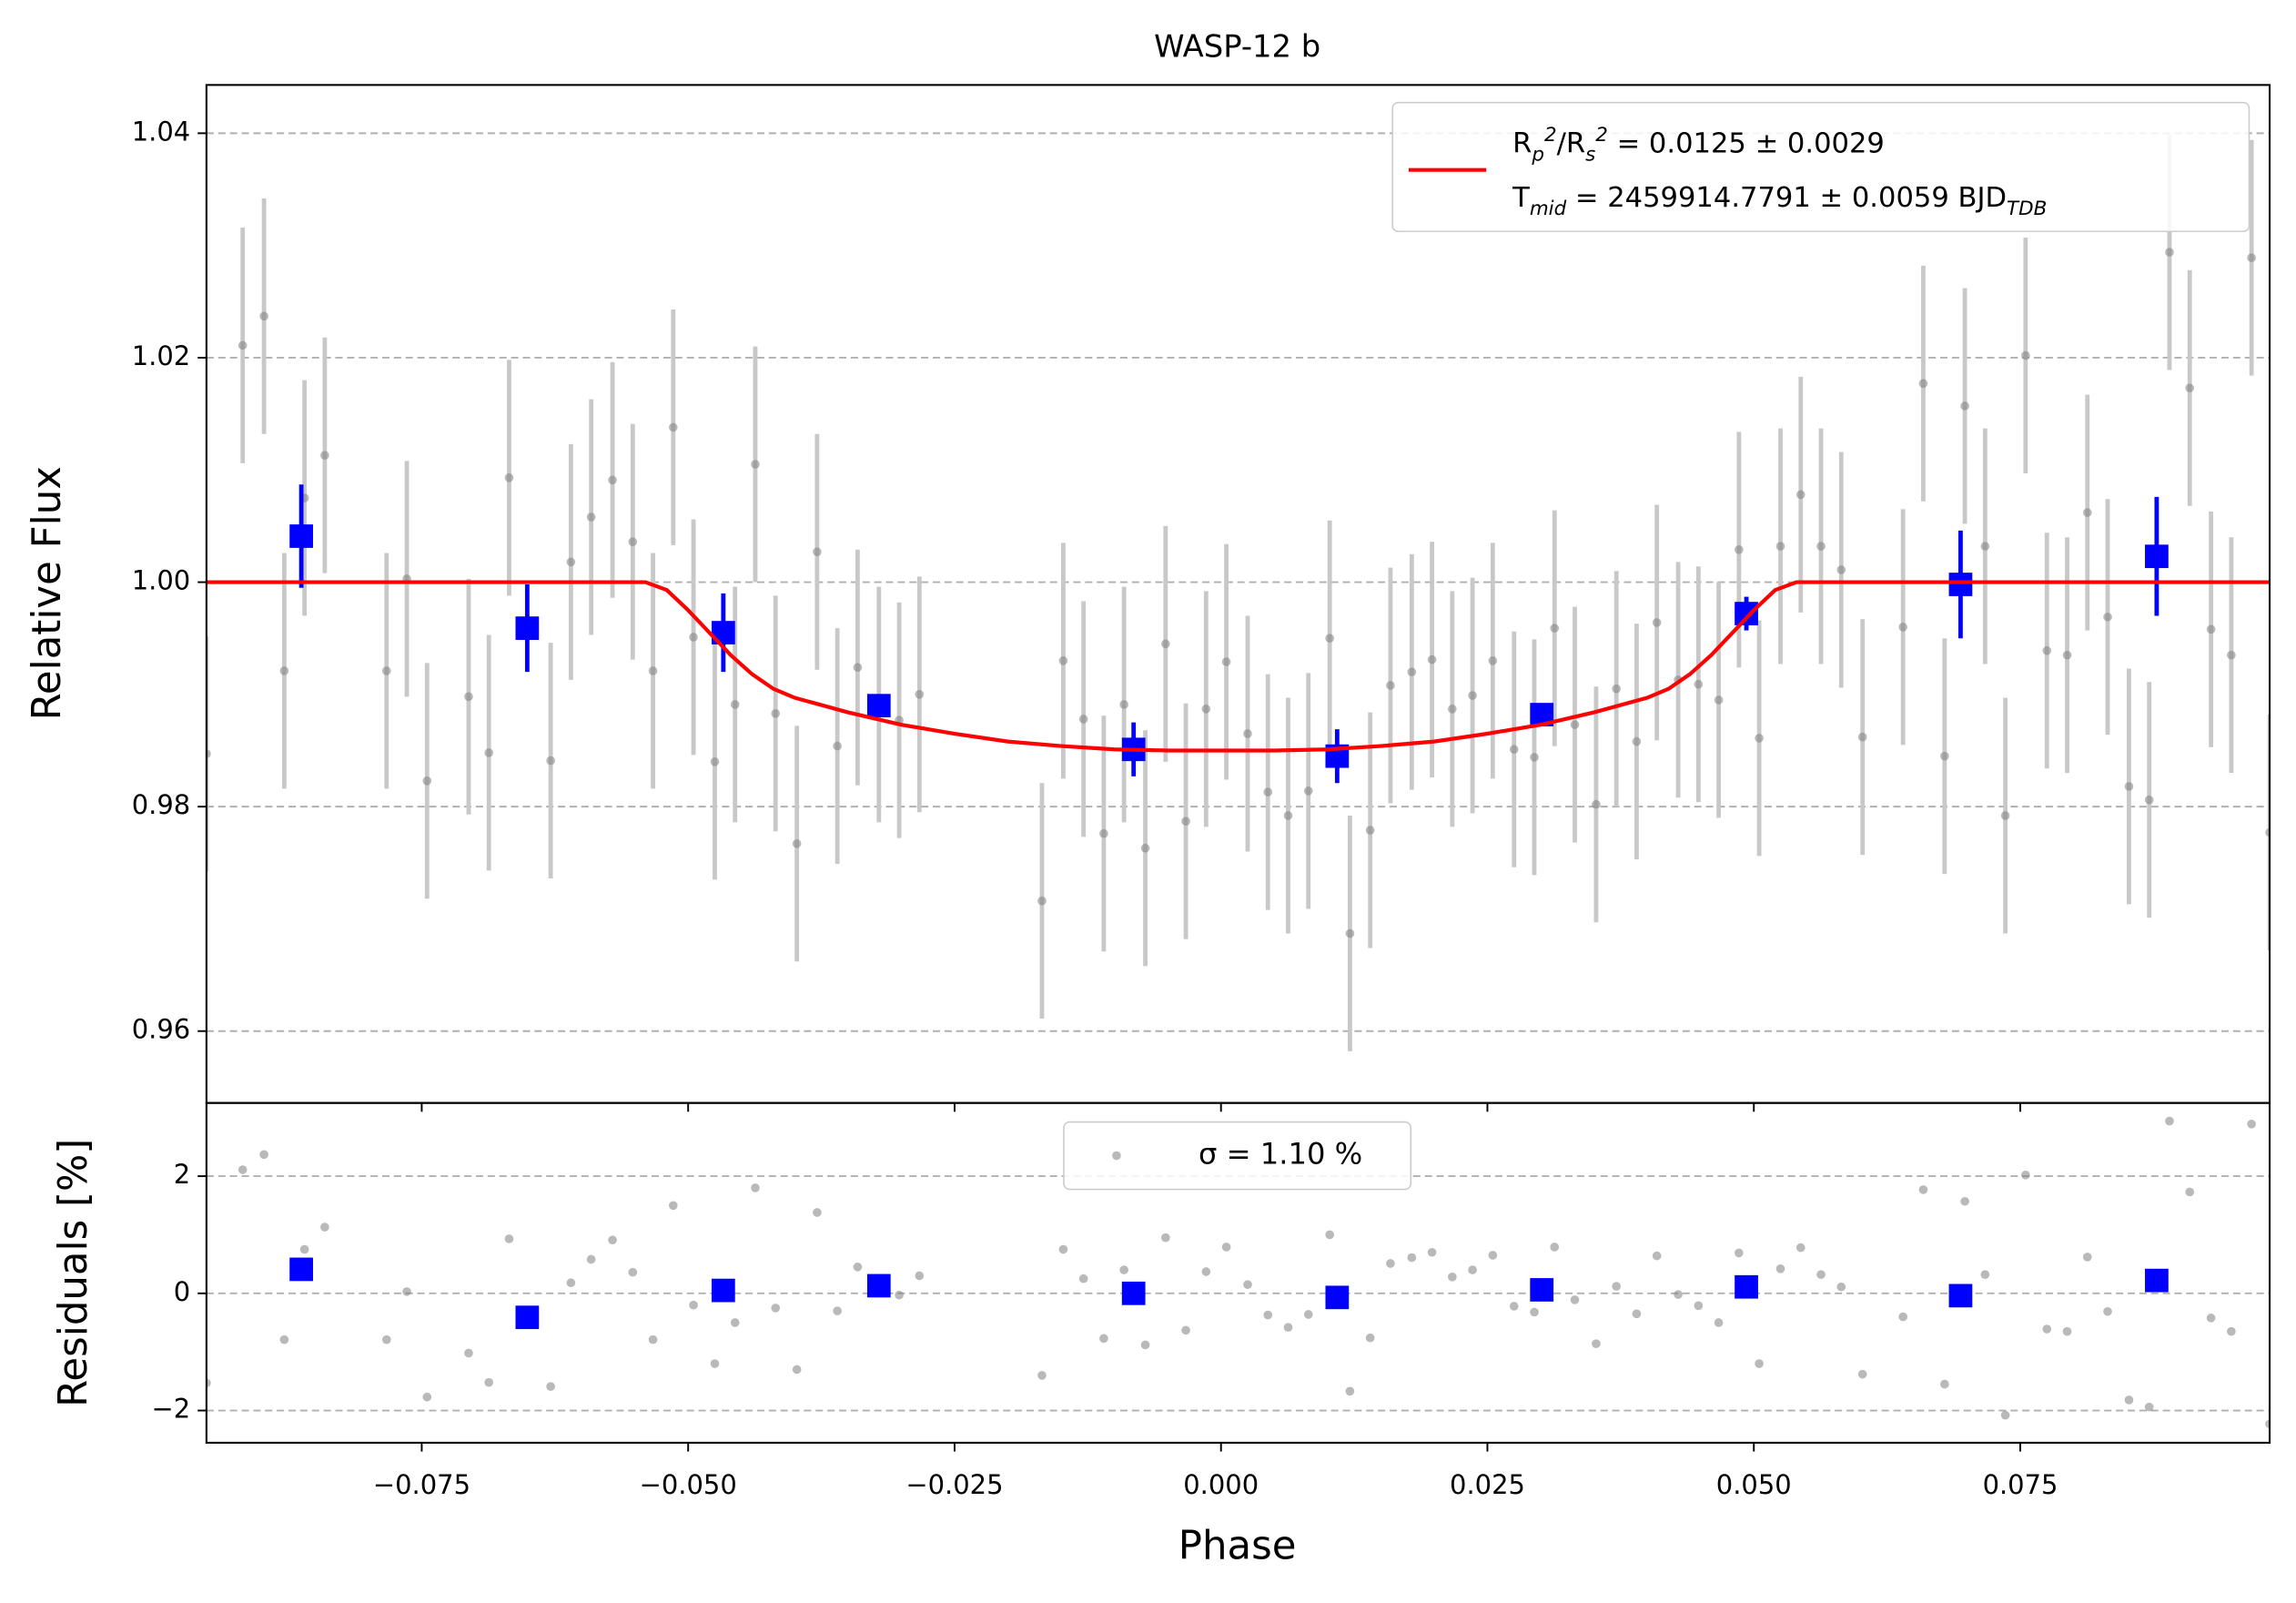 This screenshot has height=1603, width=2296. Describe the element at coordinates (161, 131) in the screenshot. I see `y-tick-label: 1.04` at that location.